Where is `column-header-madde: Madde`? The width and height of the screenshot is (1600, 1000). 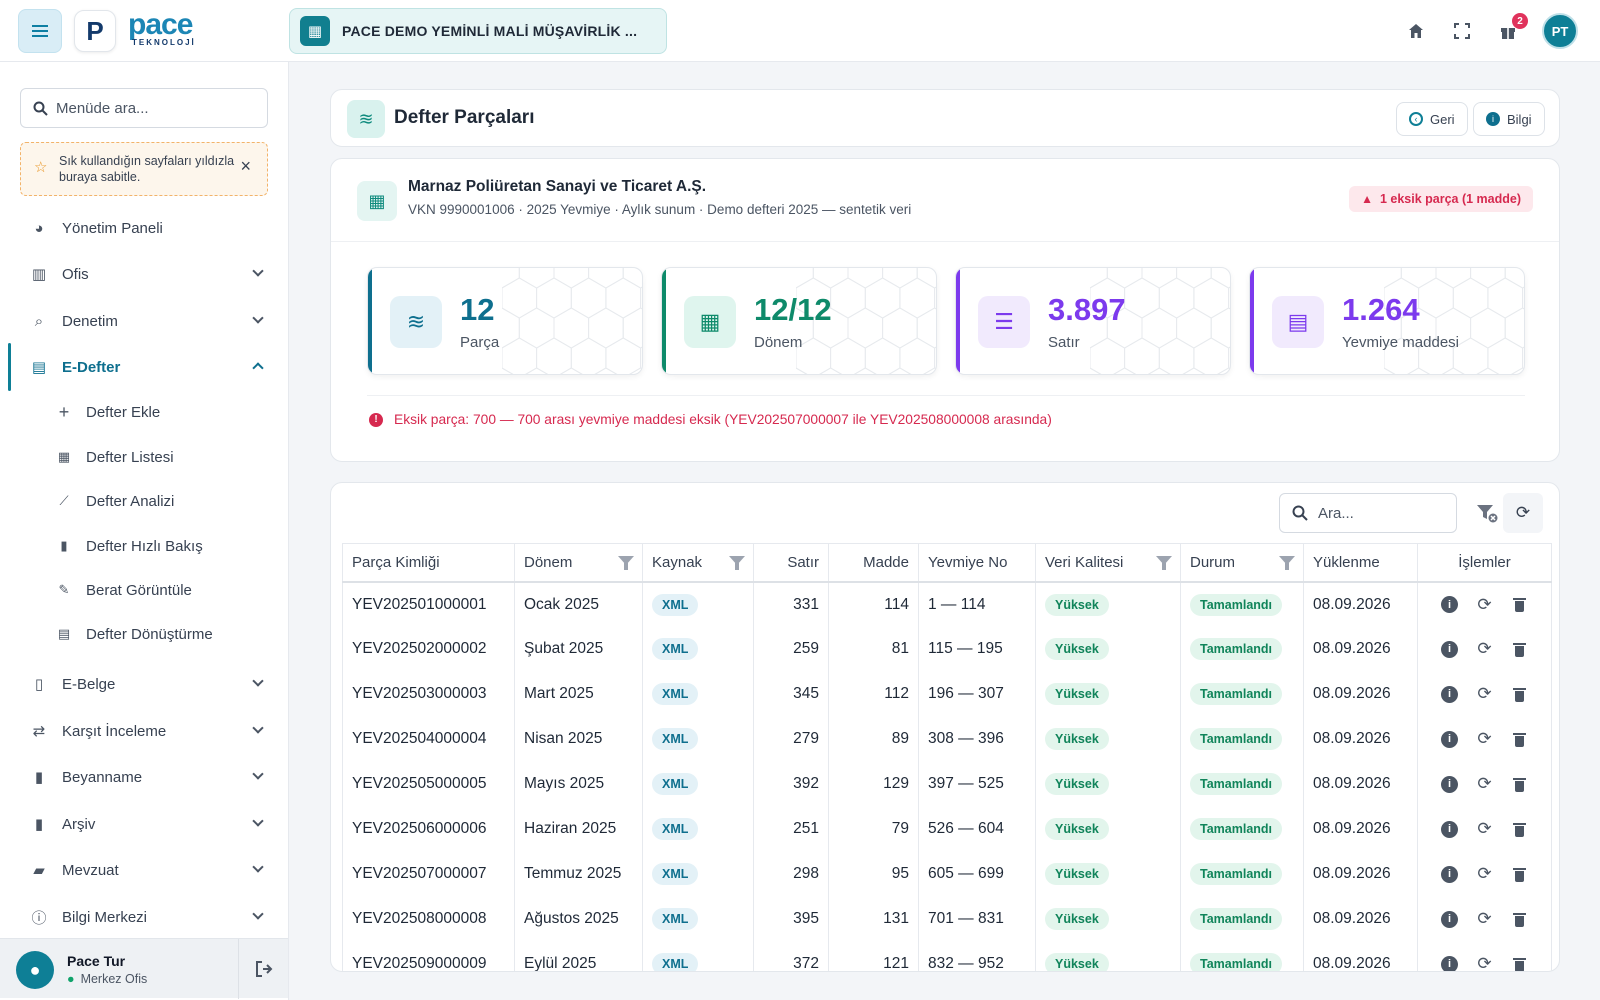
column-header-madde: Madde is located at coordinates (873, 563).